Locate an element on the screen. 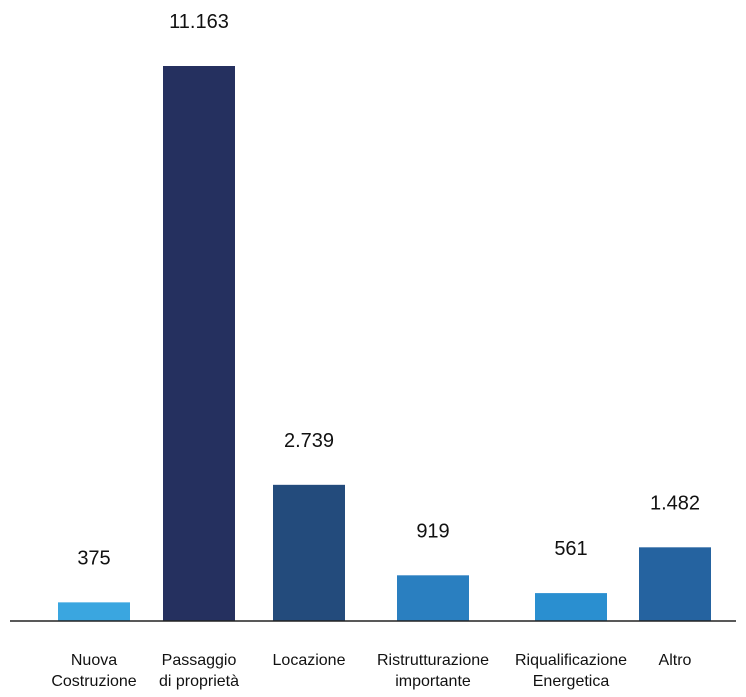 The height and width of the screenshot is (697, 746). value-label-2: 2.739 is located at coordinates (309, 441).